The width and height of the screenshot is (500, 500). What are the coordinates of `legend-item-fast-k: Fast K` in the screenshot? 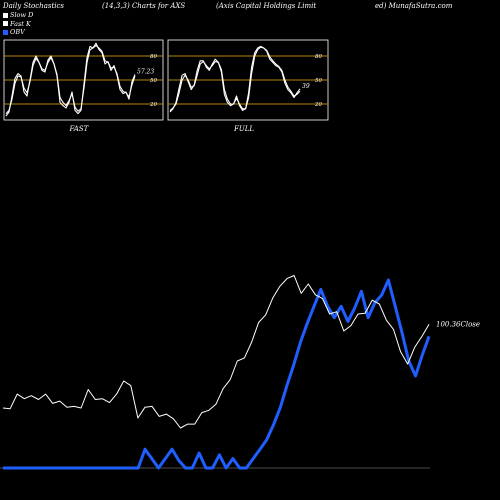 It's located at (18, 24).